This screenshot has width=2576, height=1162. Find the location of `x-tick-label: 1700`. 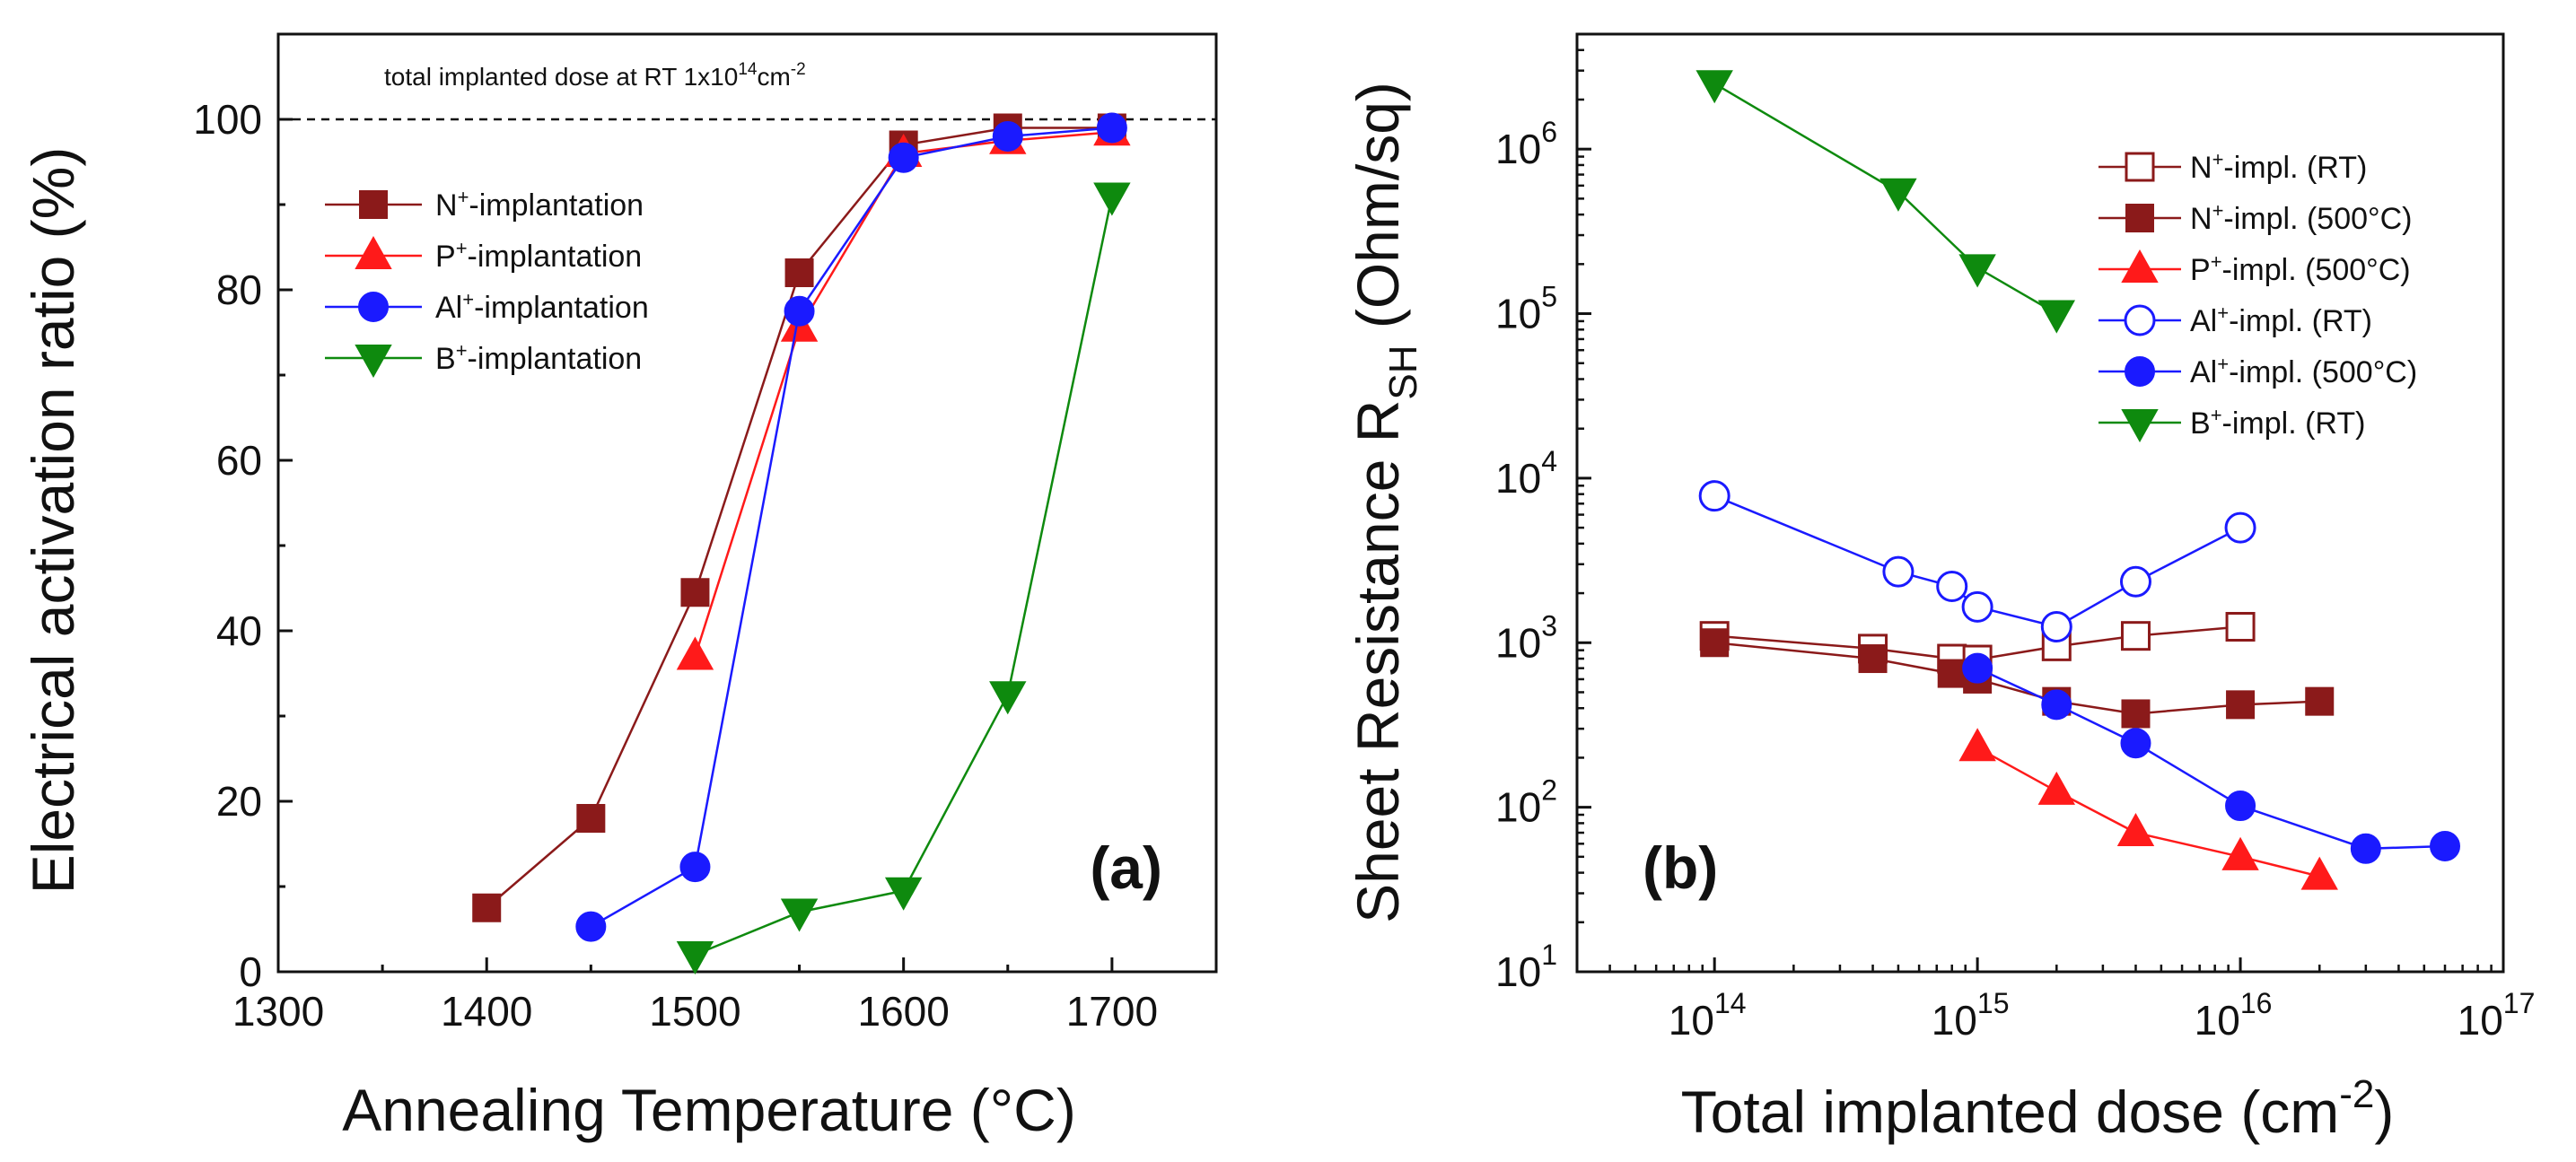

x-tick-label: 1700 is located at coordinates (1112, 1012).